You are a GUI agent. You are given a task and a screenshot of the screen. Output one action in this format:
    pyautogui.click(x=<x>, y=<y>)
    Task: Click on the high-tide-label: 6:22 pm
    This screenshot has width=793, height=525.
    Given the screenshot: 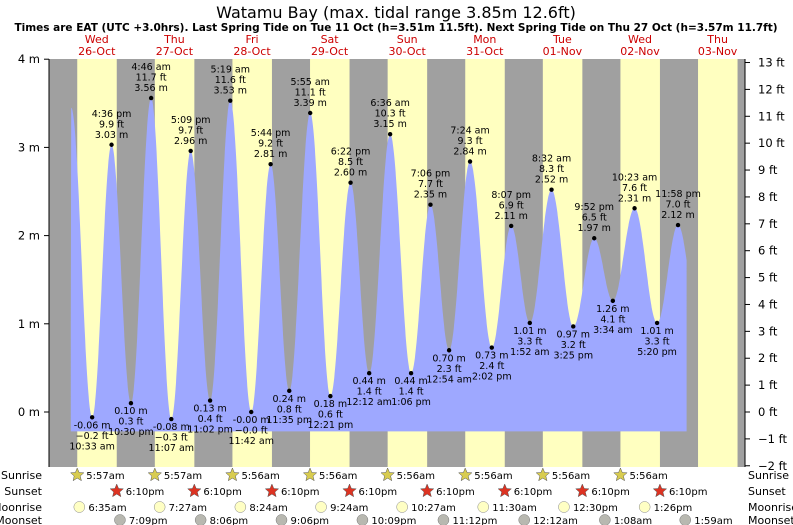 What is the action you would take?
    pyautogui.click(x=351, y=152)
    